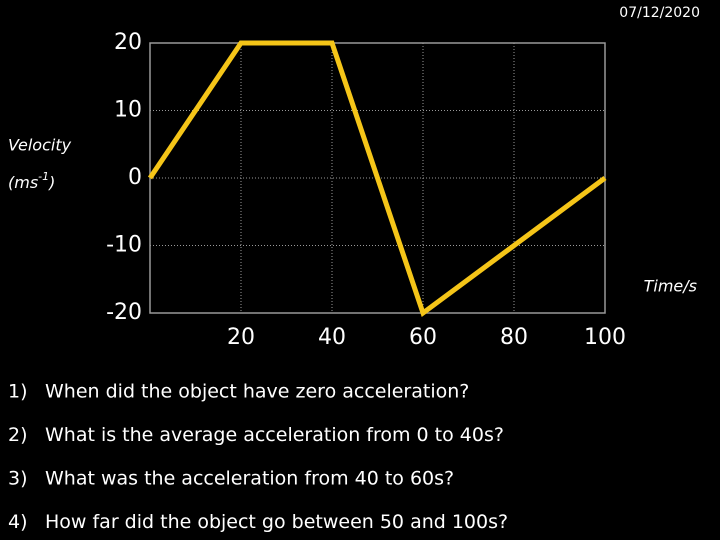  Describe the element at coordinates (605, 337) in the screenshot. I see `x-tick-label: 100` at that location.